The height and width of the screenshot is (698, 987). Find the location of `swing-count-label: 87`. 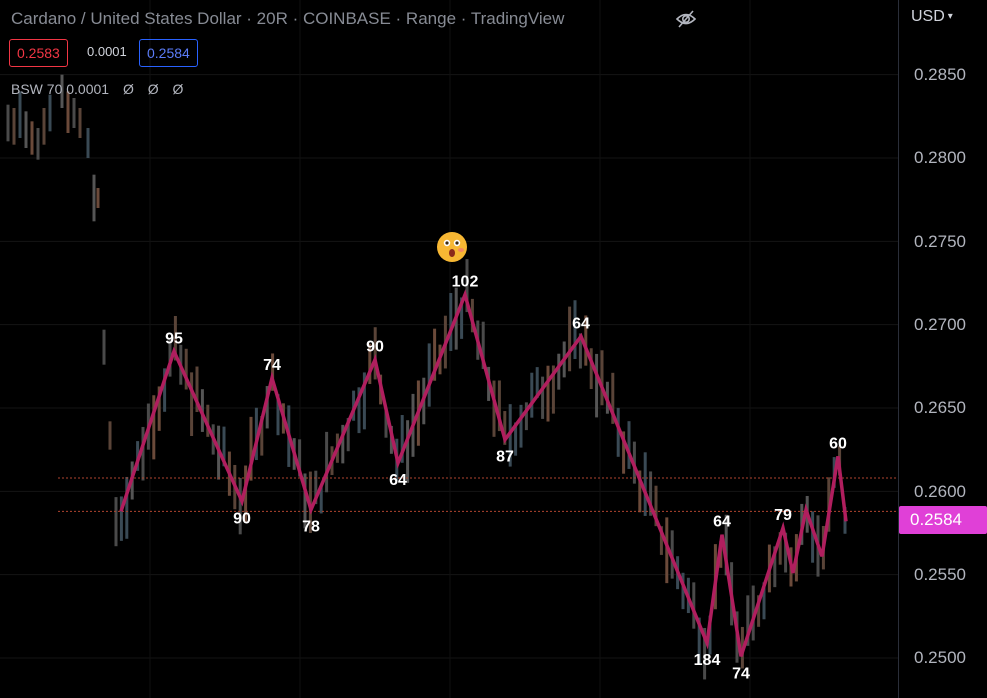

swing-count-label: 87 is located at coordinates (505, 457).